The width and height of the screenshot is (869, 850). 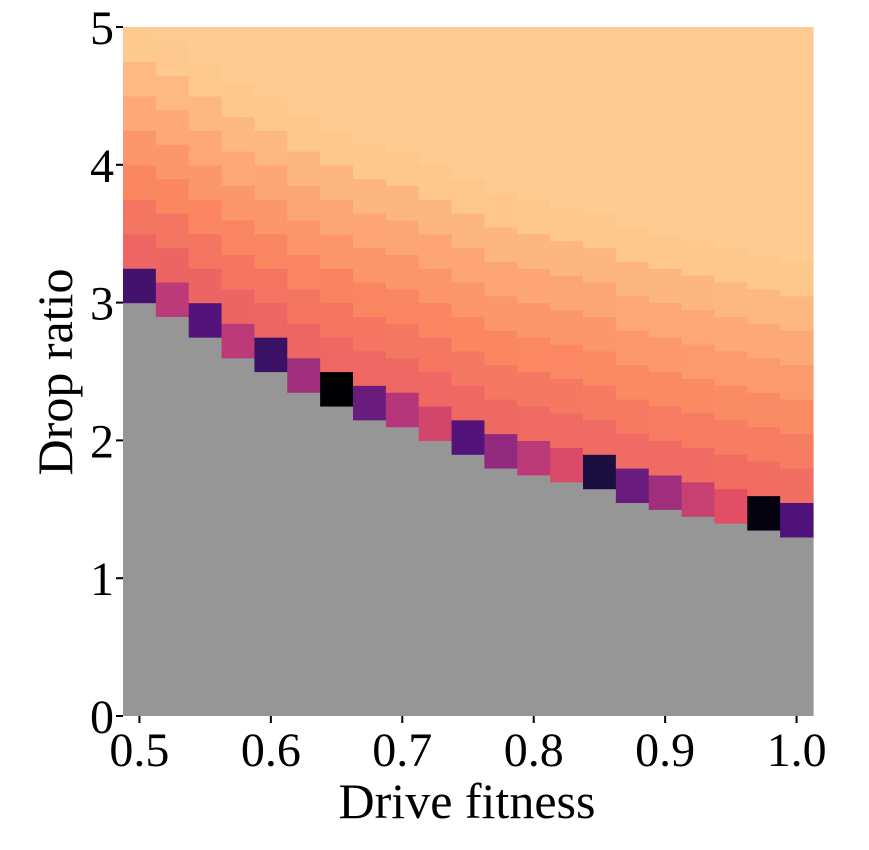 I want to click on y-tick-label: 0, so click(x=102, y=717).